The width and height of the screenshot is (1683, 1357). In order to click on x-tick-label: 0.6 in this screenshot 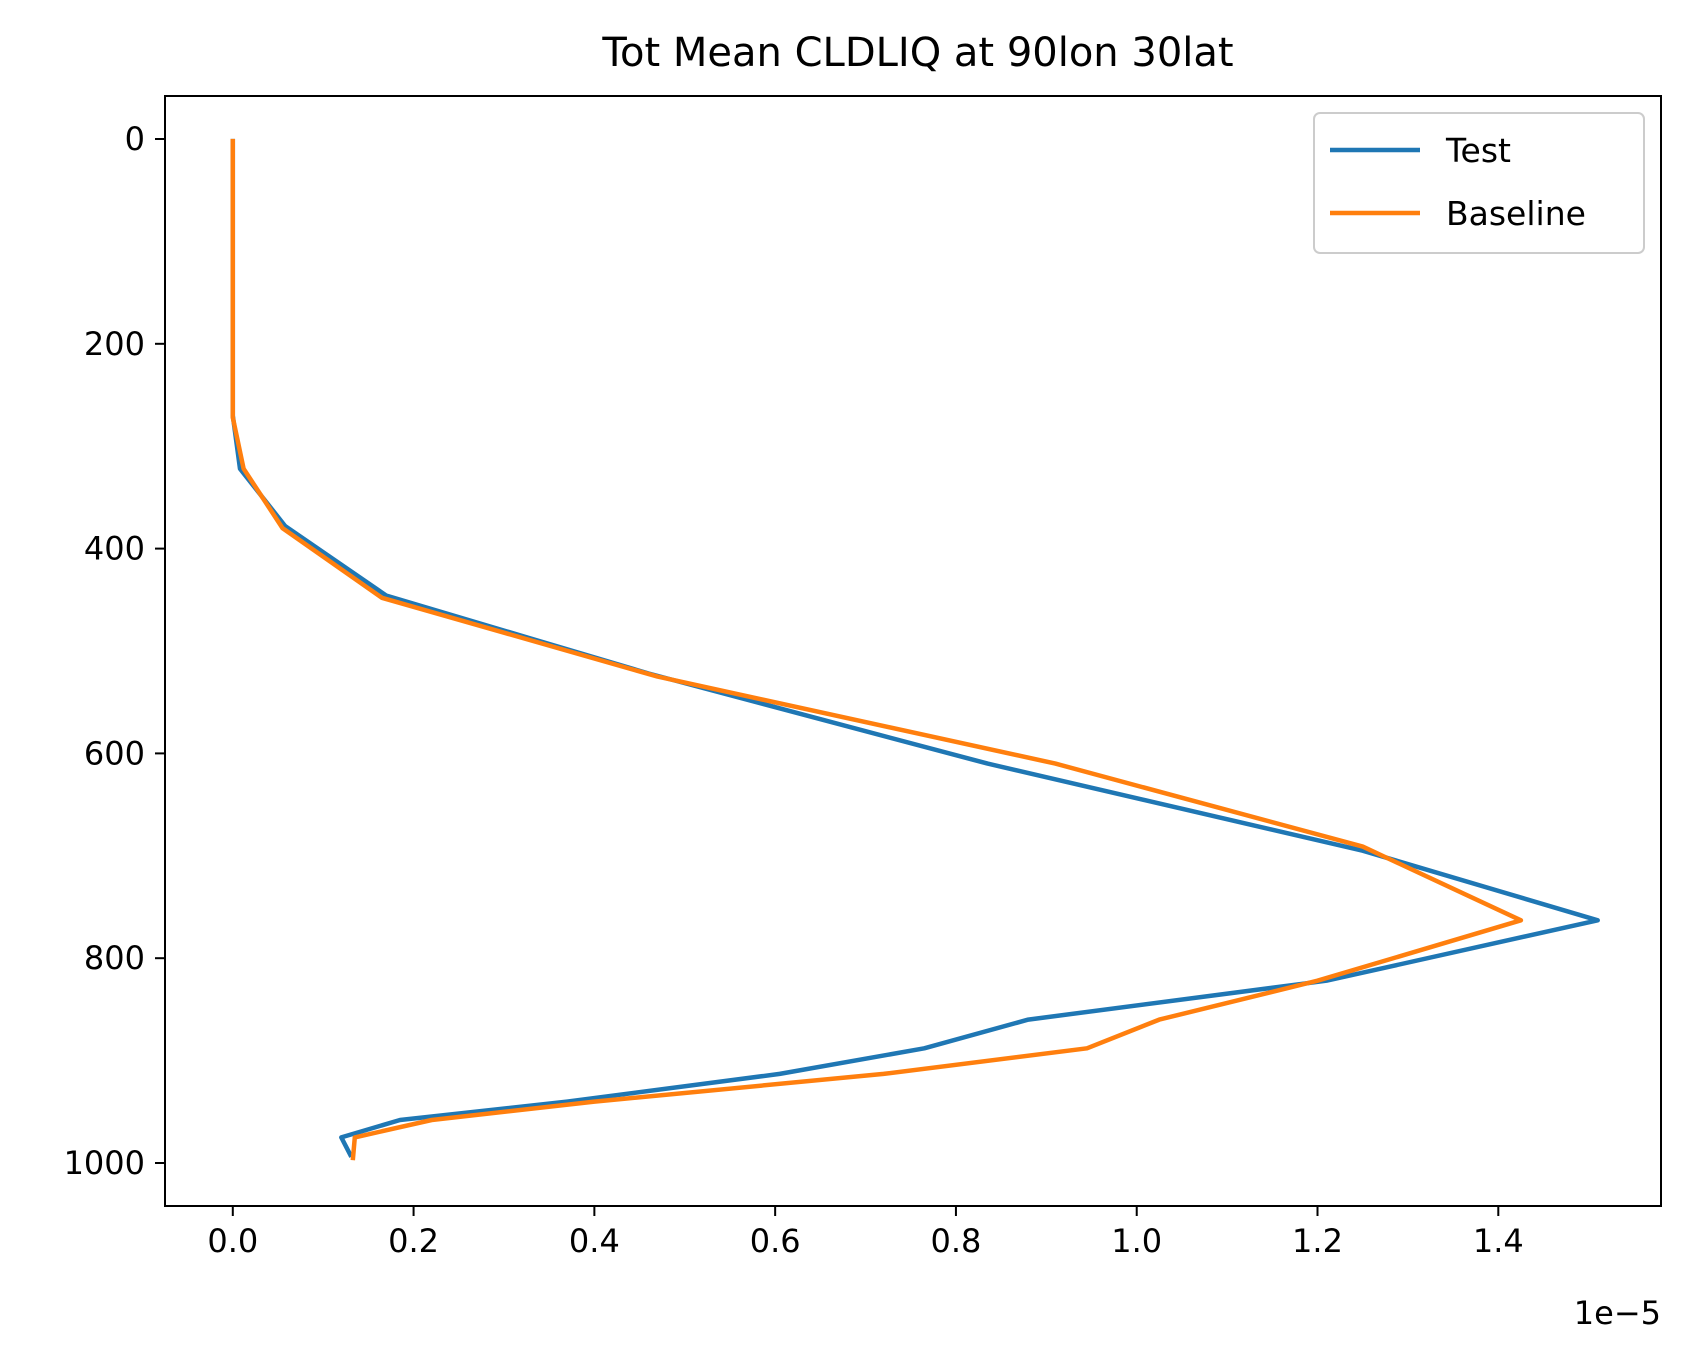, I will do `click(775, 1241)`.